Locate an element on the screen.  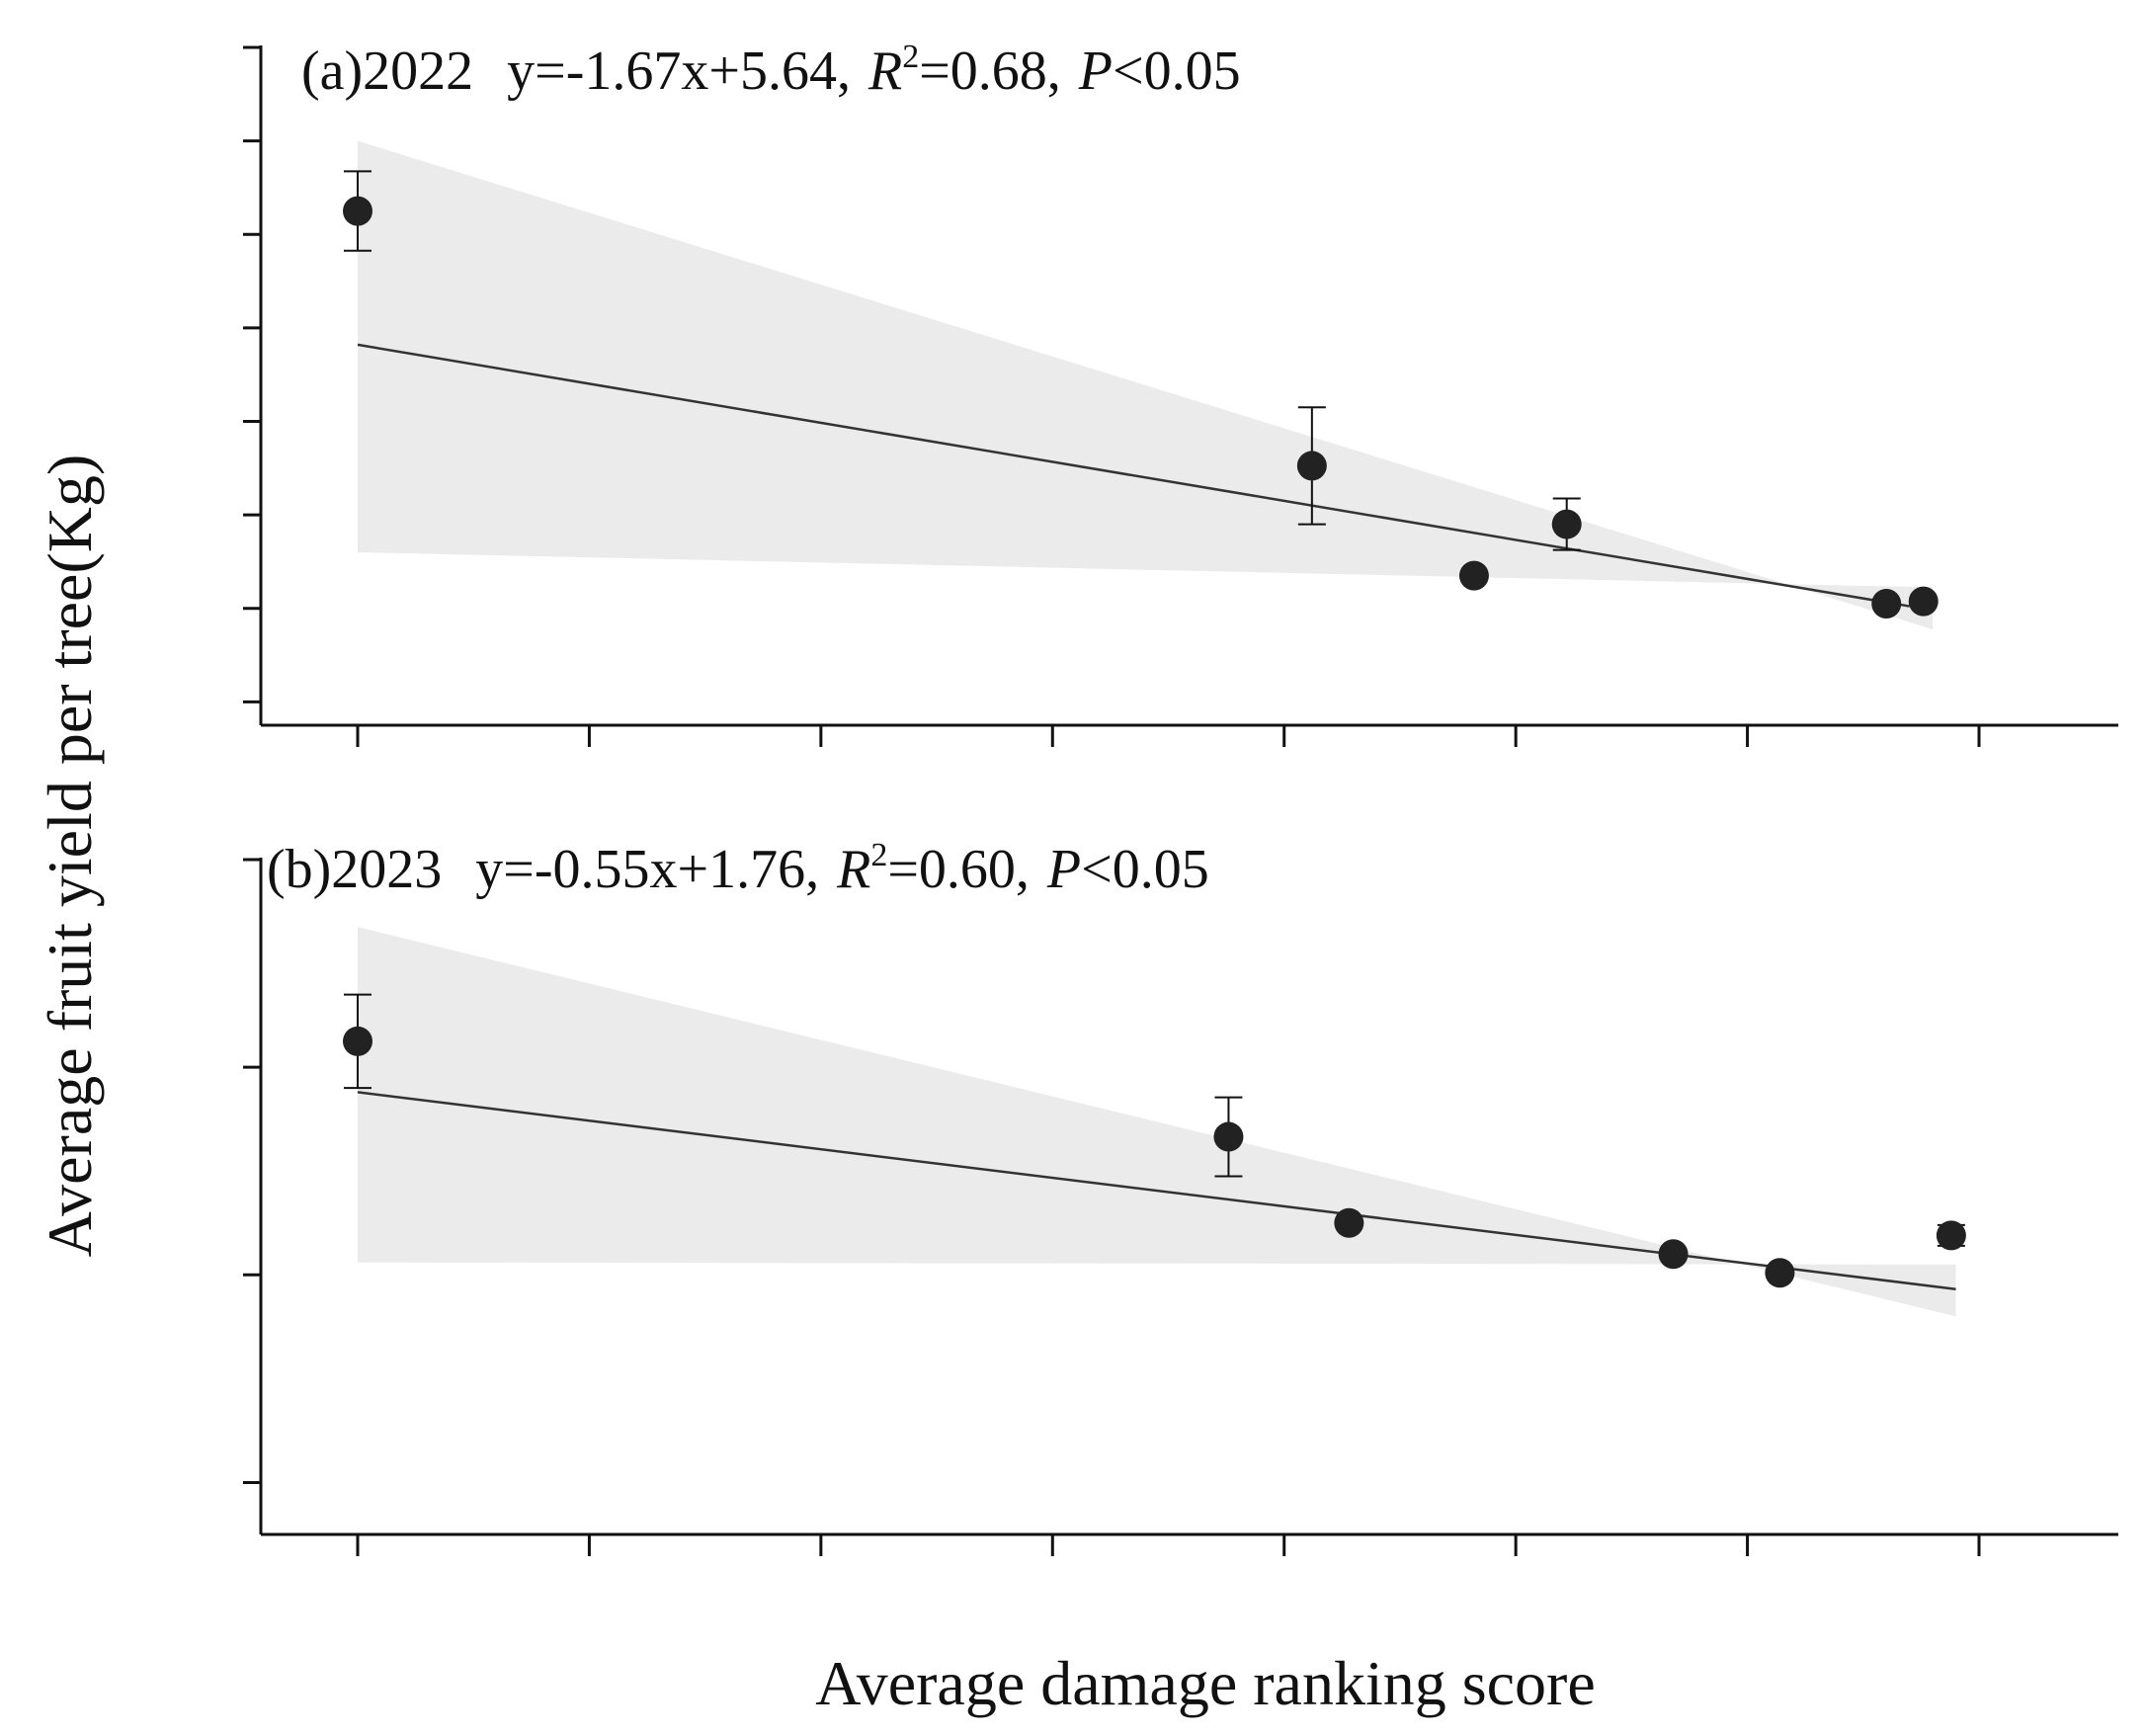
regression-equation: (a)2022 y=-1.67x+5.64, R2=0.68, P<0.05 is located at coordinates (771, 70).